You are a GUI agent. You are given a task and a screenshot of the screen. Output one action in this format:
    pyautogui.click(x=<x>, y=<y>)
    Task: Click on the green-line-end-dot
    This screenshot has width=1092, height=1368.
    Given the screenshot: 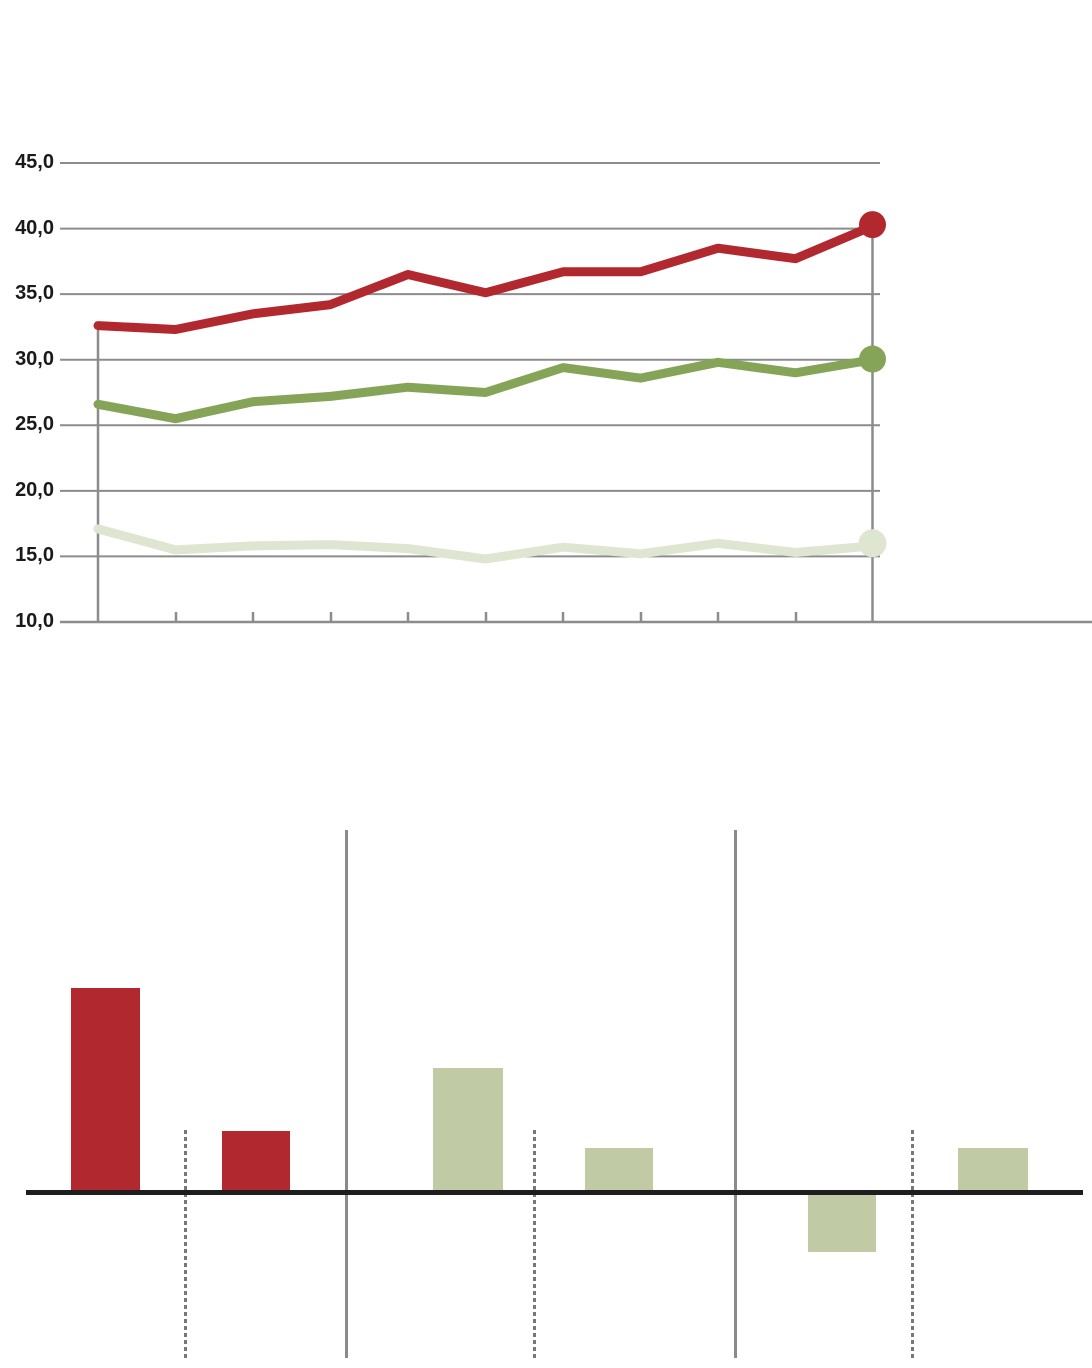 What is the action you would take?
    pyautogui.click(x=872, y=359)
    